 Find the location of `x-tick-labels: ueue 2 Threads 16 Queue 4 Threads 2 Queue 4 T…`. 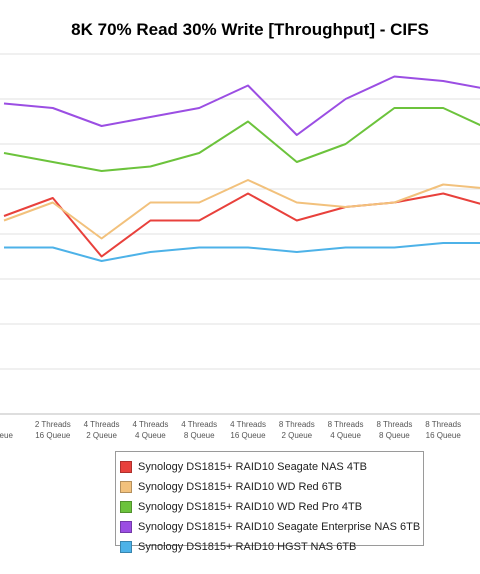

x-tick-labels: ueue 2 Threads 16 Queue 4 Threads 2 Queue 4 T… is located at coordinates (231, 430).